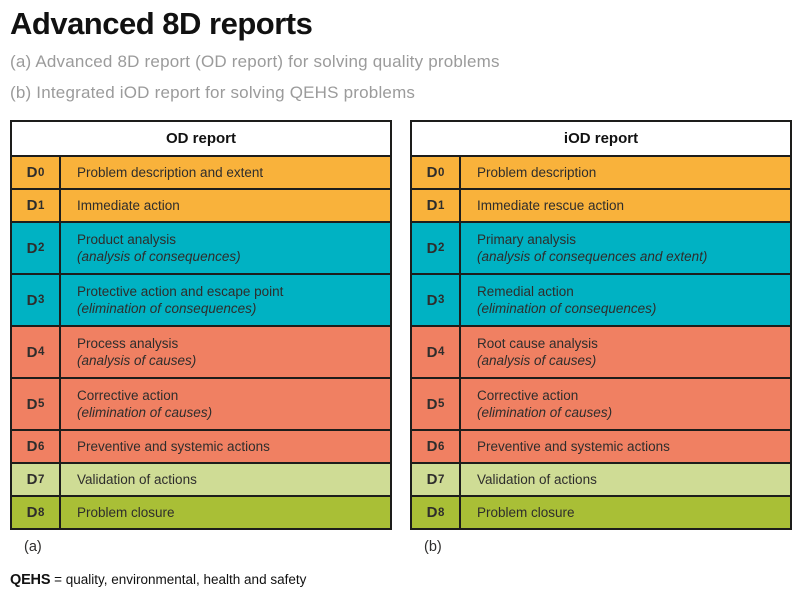  I want to click on step-label-number: 8, so click(441, 512).